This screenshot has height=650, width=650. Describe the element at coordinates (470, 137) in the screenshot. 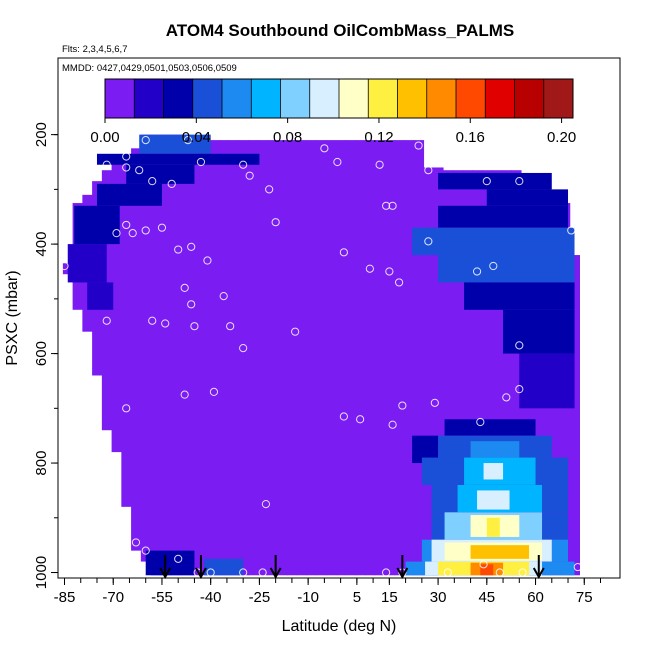

I see `colorbar-tick-label: 0.16` at that location.